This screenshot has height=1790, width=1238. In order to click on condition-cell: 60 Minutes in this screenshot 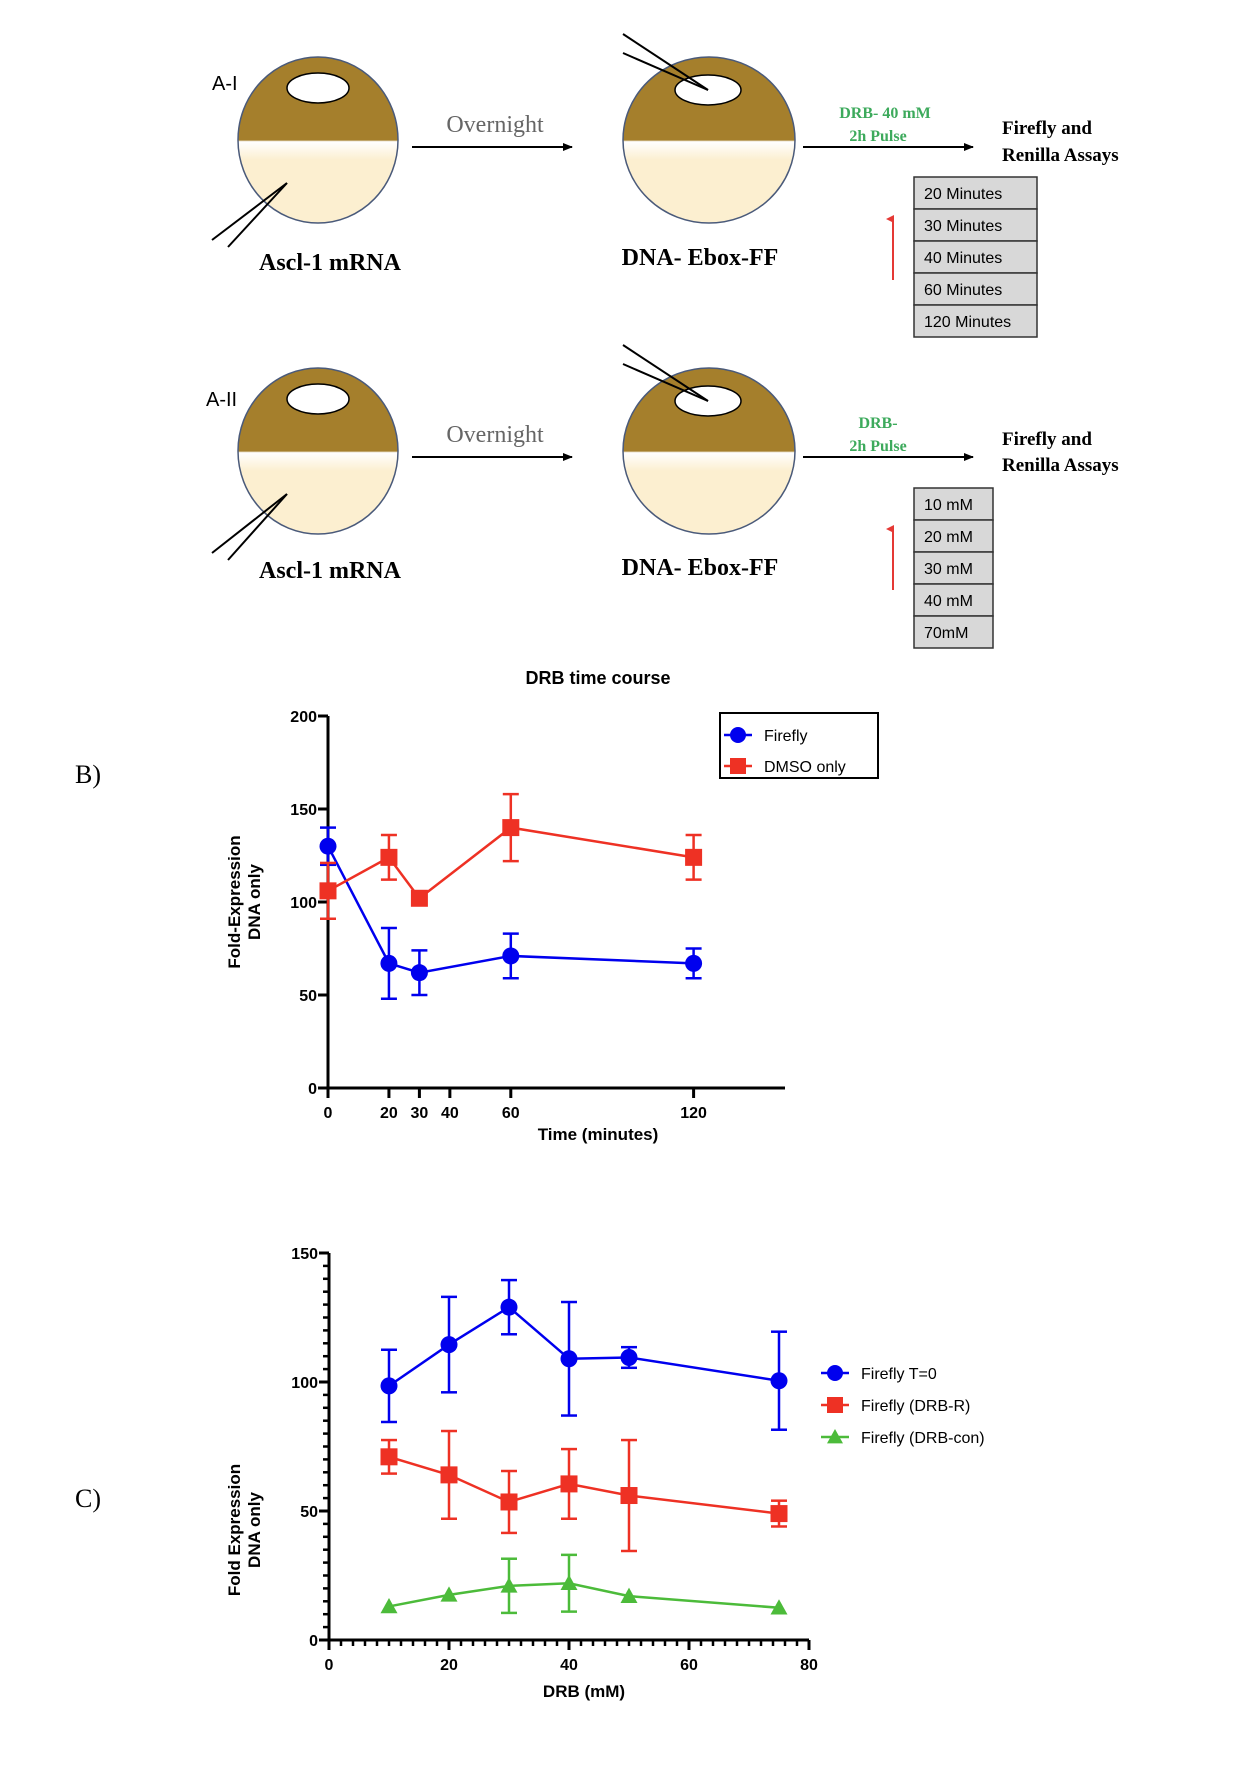, I will do `click(975, 289)`.